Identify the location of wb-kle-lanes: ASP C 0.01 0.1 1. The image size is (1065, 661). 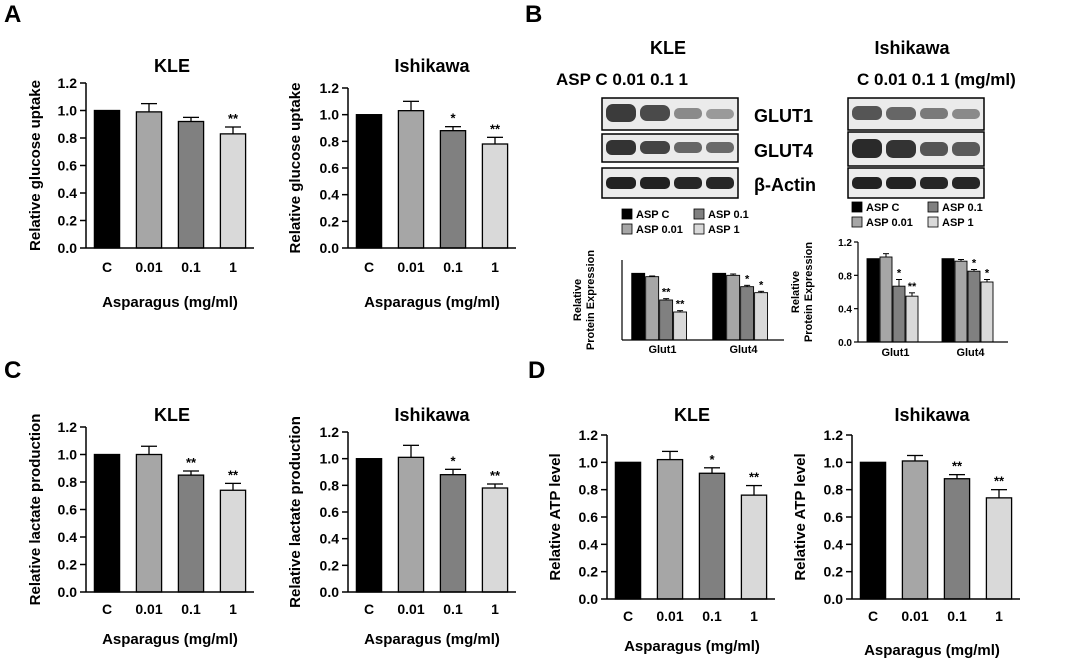
(622, 79).